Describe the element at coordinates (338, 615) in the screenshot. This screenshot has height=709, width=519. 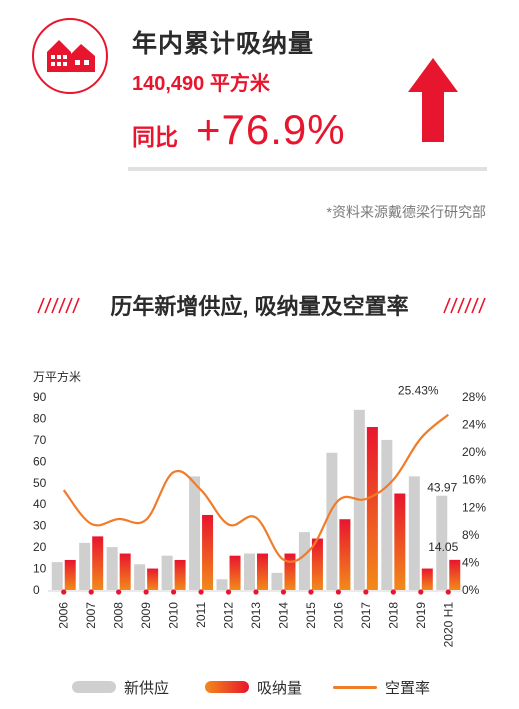
I see `x-tick-label: 2016` at that location.